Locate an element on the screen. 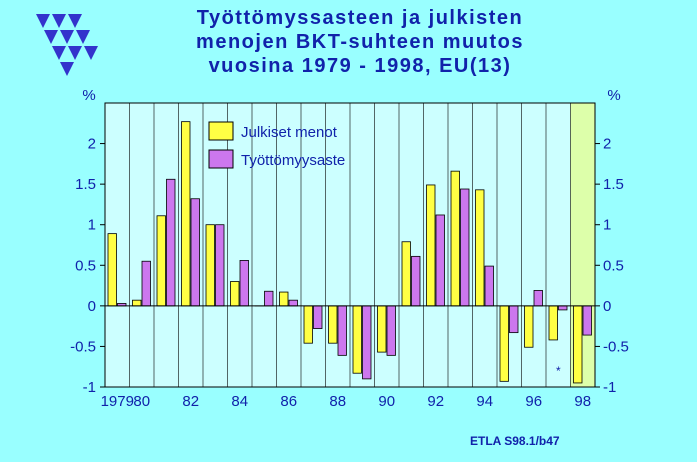 The image size is (697, 462). y-tick-label-right: 0 is located at coordinates (607, 306).